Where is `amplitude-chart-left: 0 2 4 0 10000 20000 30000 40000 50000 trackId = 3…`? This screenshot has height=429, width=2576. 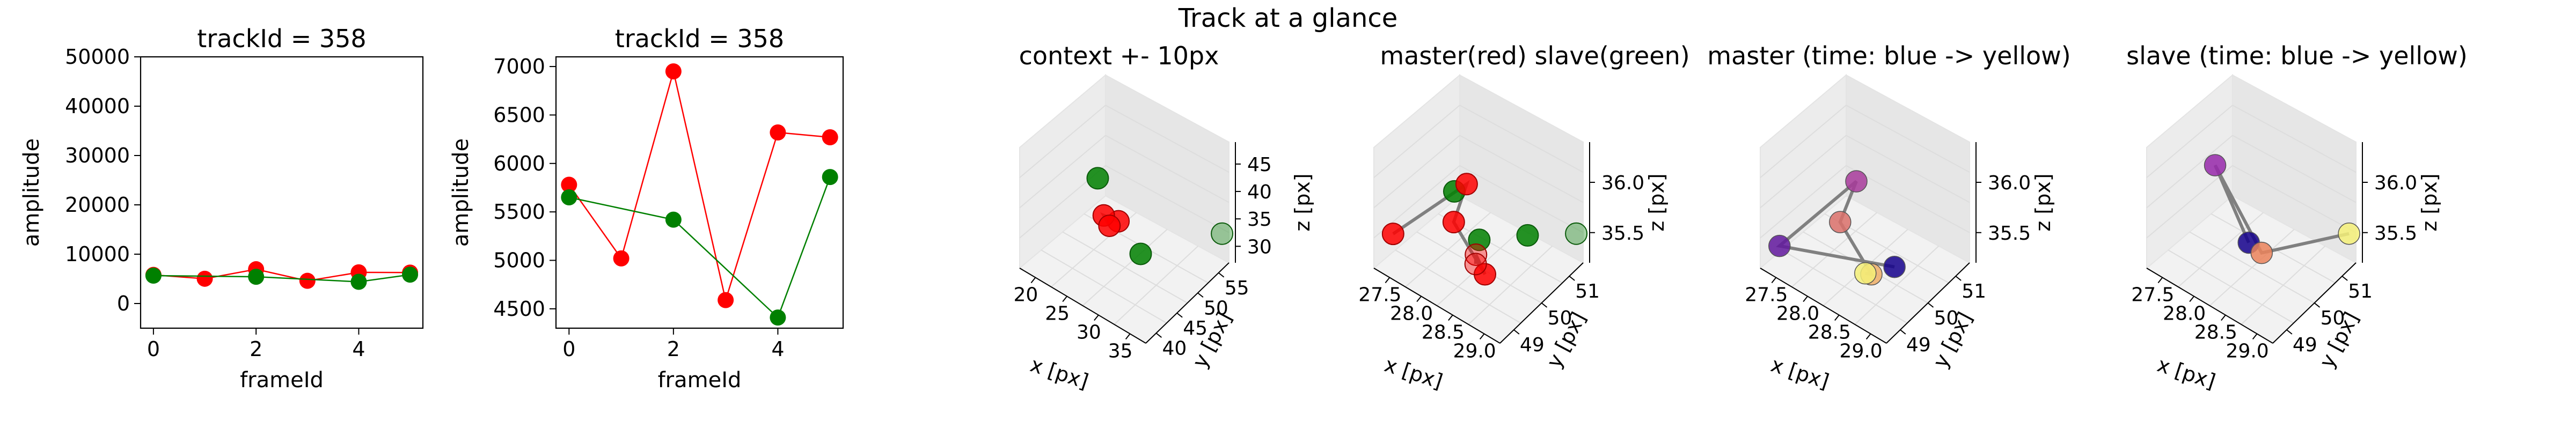 amplitude-chart-left: 0 2 4 0 10000 20000 30000 40000 50000 trackId = 3… is located at coordinates (221, 208).